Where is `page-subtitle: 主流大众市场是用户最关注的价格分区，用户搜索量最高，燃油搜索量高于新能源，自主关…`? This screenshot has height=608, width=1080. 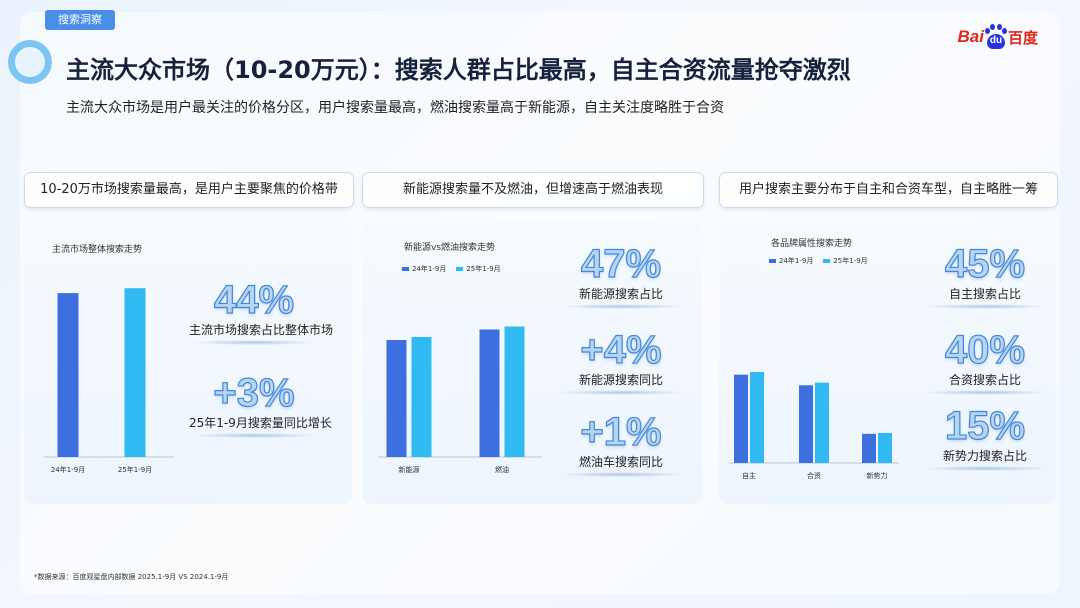 page-subtitle: 主流大众市场是用户最关注的价格分区，用户搜索量最高，燃油搜索量高于新能源，自主关… is located at coordinates (395, 108).